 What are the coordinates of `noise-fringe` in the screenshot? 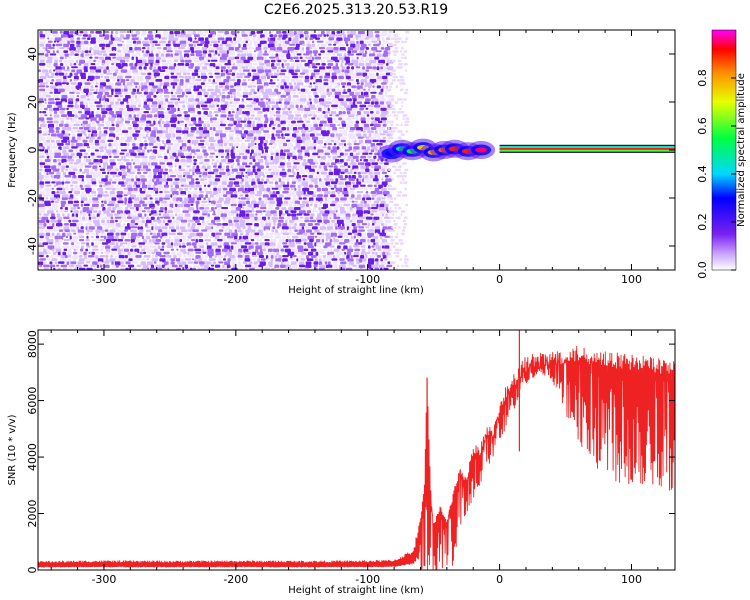 It's located at (402, 106).